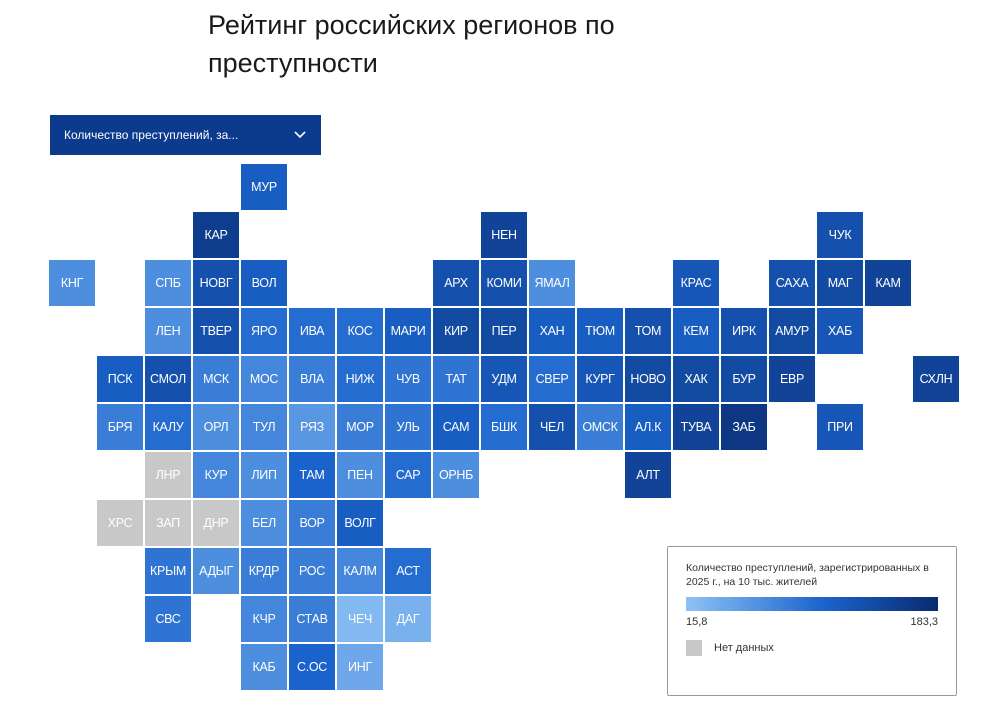  I want to click on region-tile-62: ЛНР, so click(168, 475).